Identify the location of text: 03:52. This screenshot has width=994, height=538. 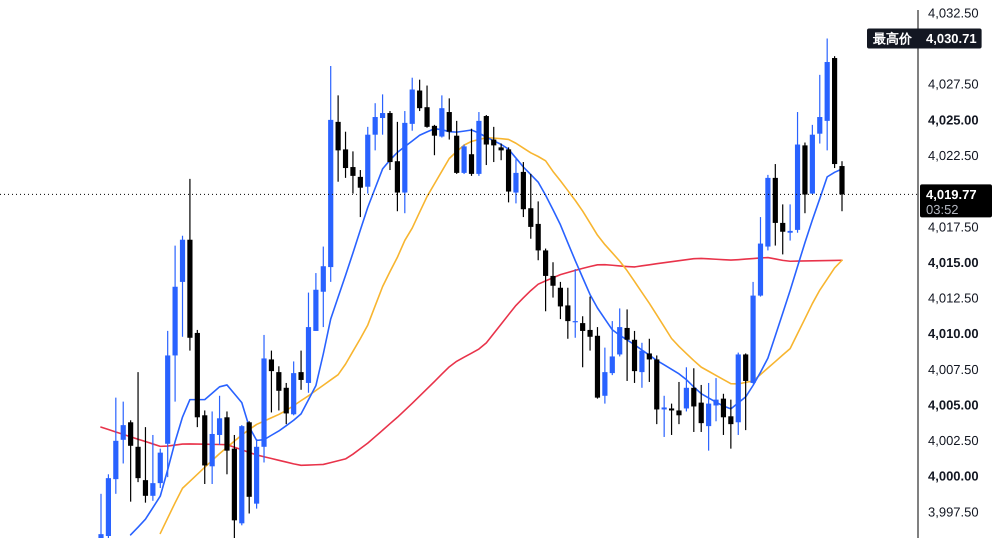
(942, 209).